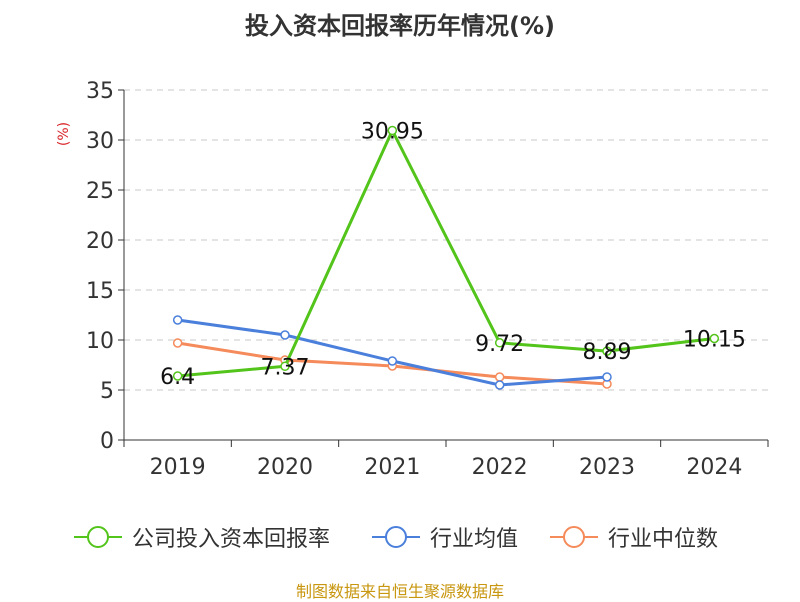 The width and height of the screenshot is (800, 602). I want to click on legend-marker-company, so click(98, 537).